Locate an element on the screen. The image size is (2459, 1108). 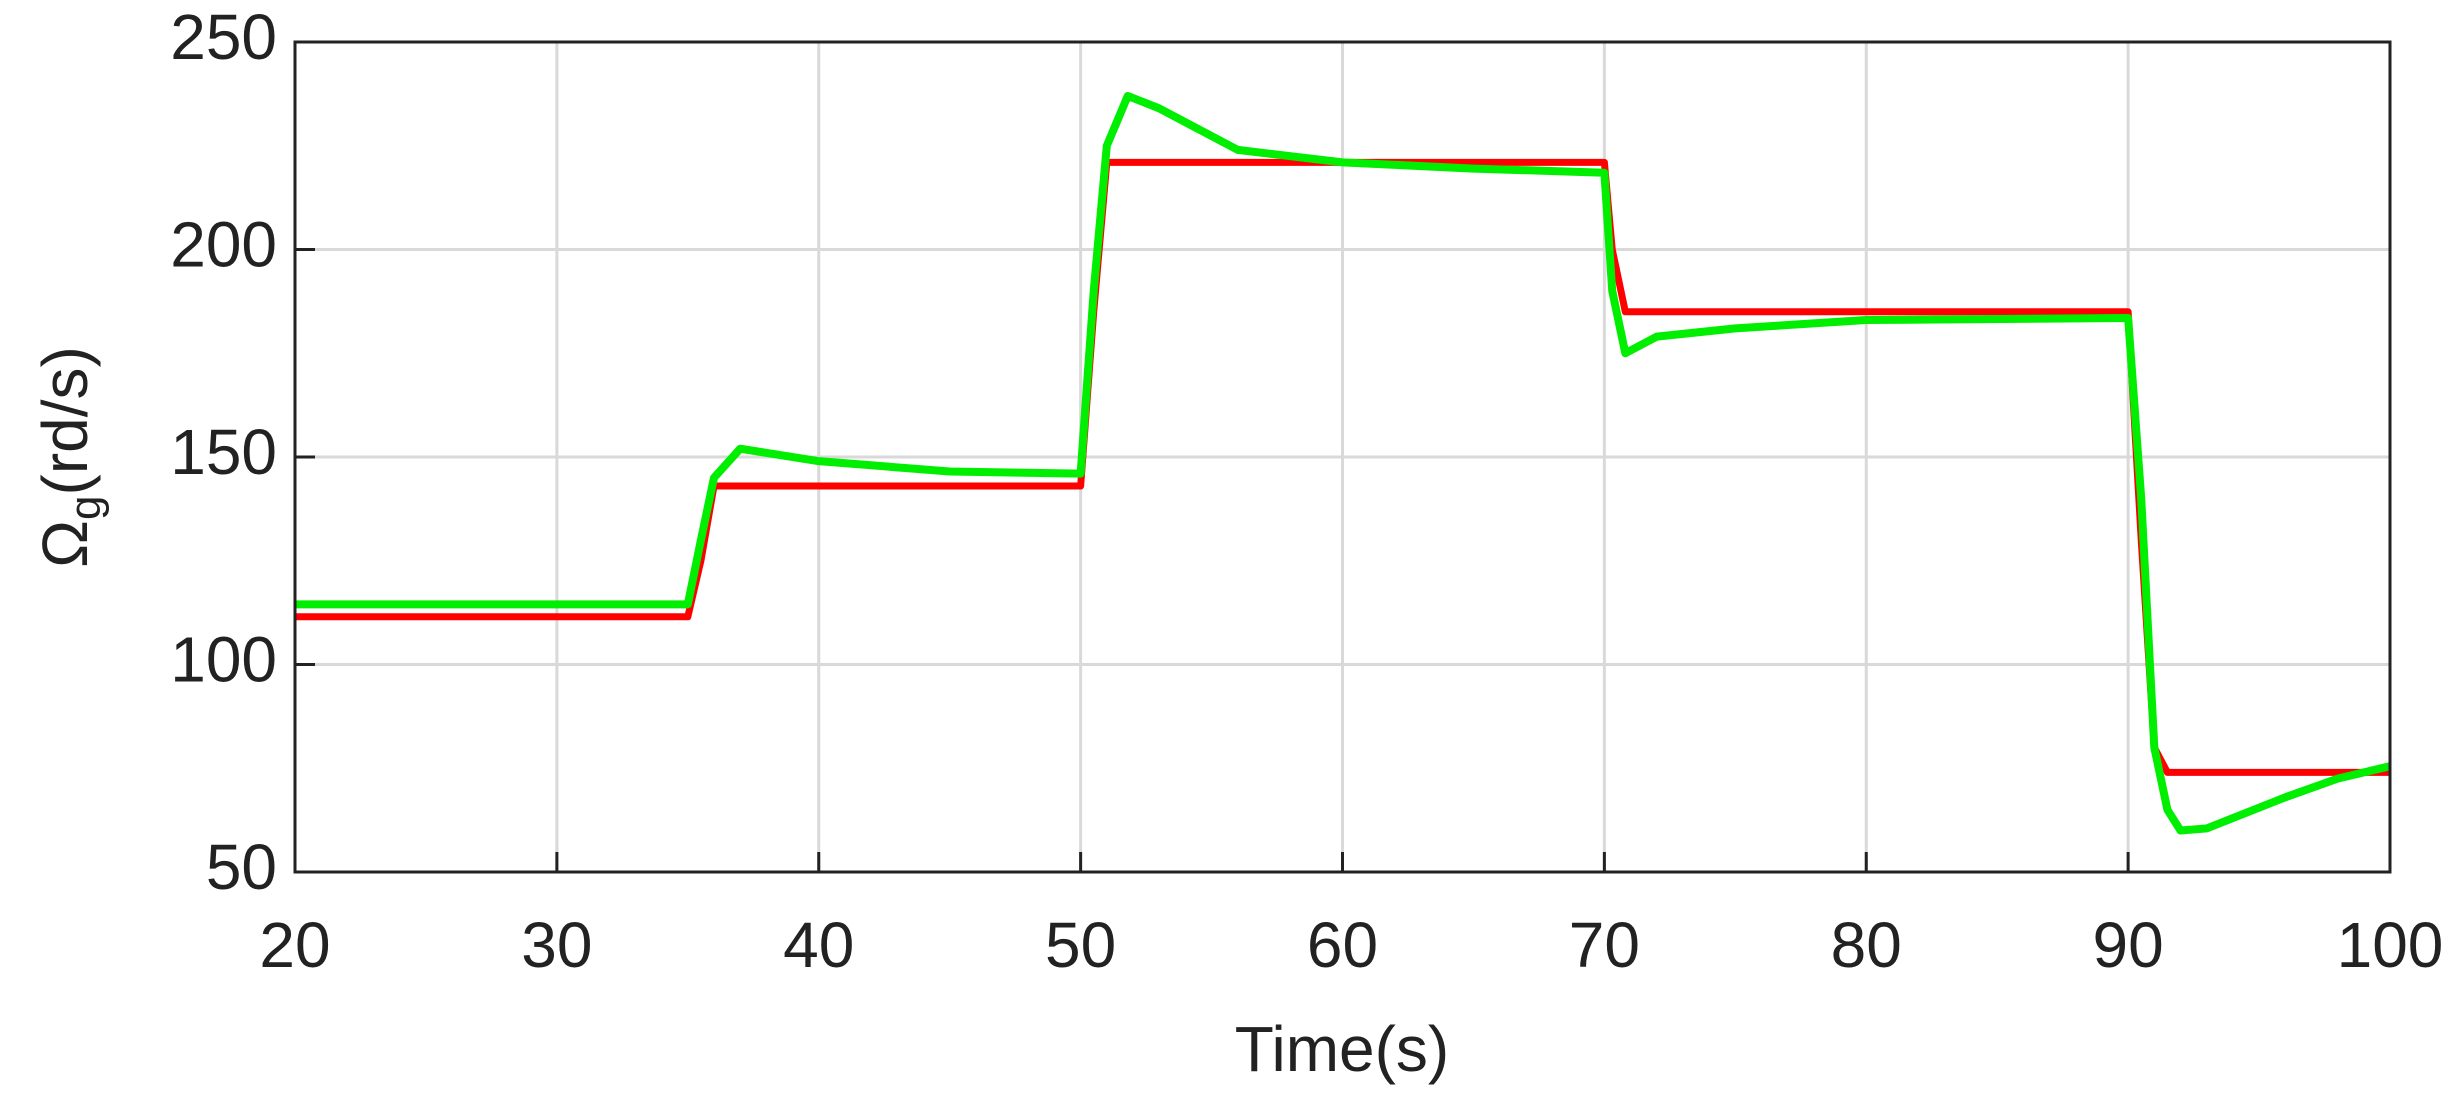
x-tick-label: 20 is located at coordinates (294, 945).